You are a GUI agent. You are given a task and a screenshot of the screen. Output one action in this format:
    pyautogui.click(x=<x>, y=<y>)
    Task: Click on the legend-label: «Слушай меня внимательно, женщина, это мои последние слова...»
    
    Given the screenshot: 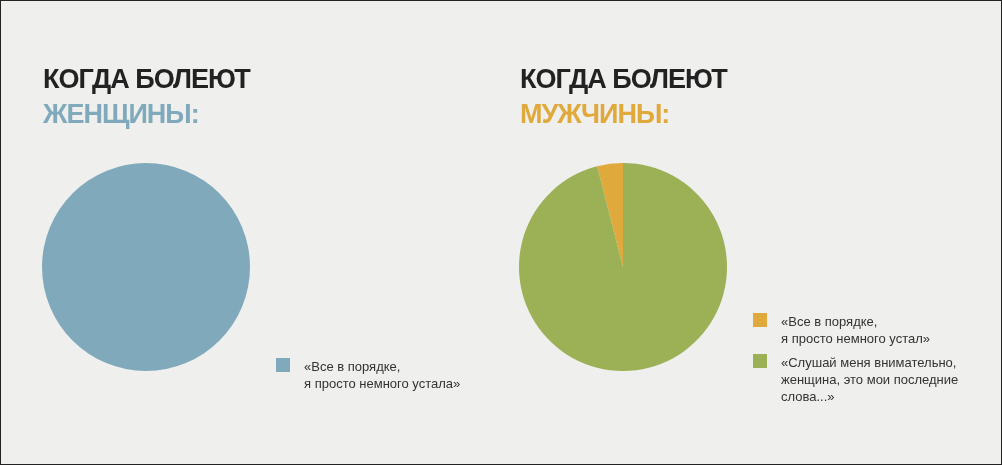 What is the action you would take?
    pyautogui.click(x=870, y=379)
    